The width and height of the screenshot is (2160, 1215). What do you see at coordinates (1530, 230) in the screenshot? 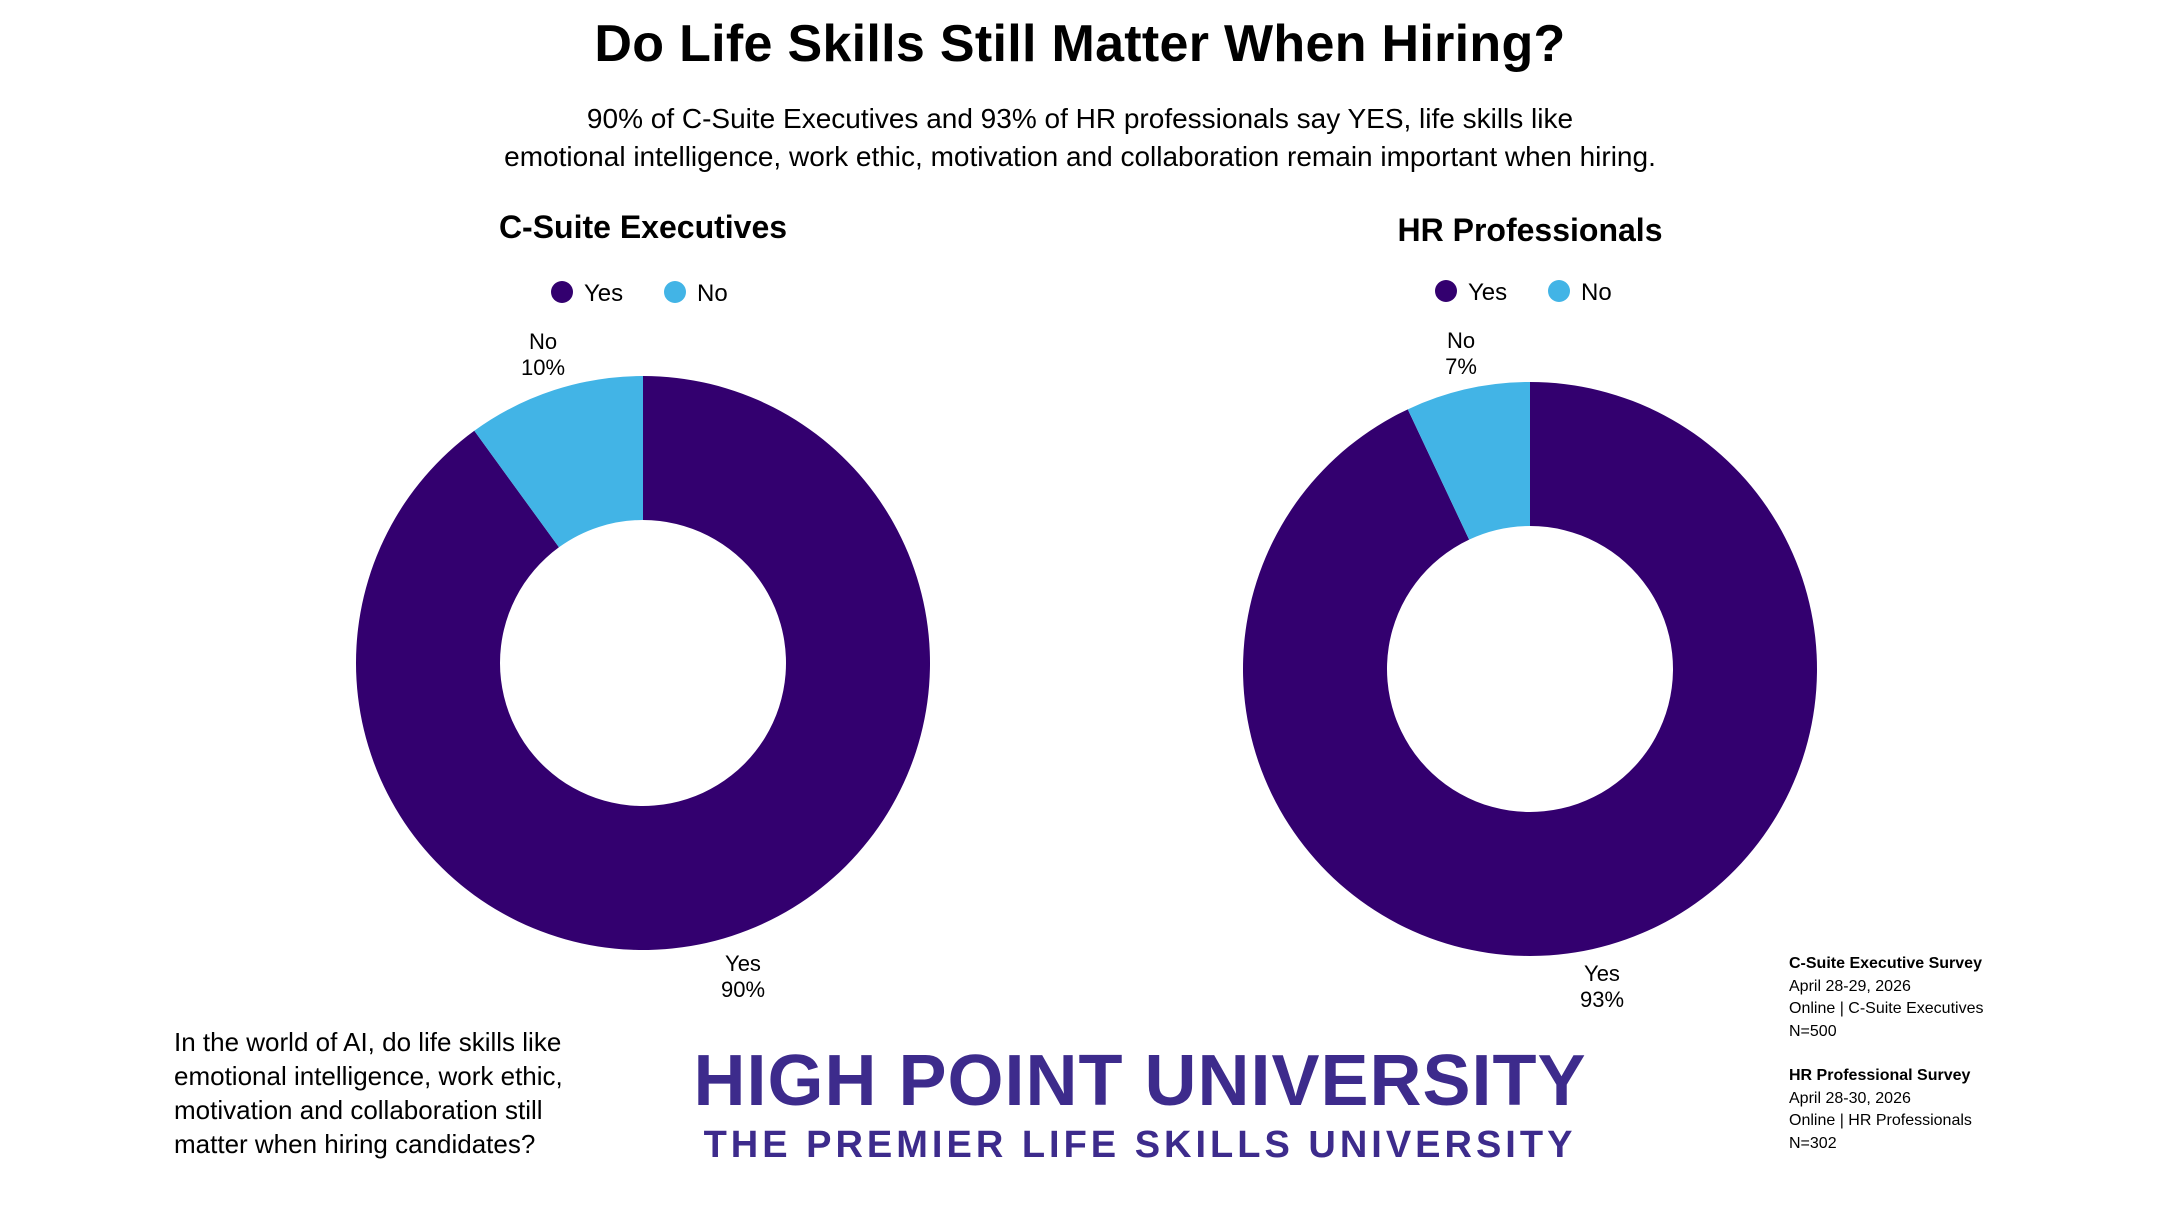
I see `chart-title: HR Professionals` at bounding box center [1530, 230].